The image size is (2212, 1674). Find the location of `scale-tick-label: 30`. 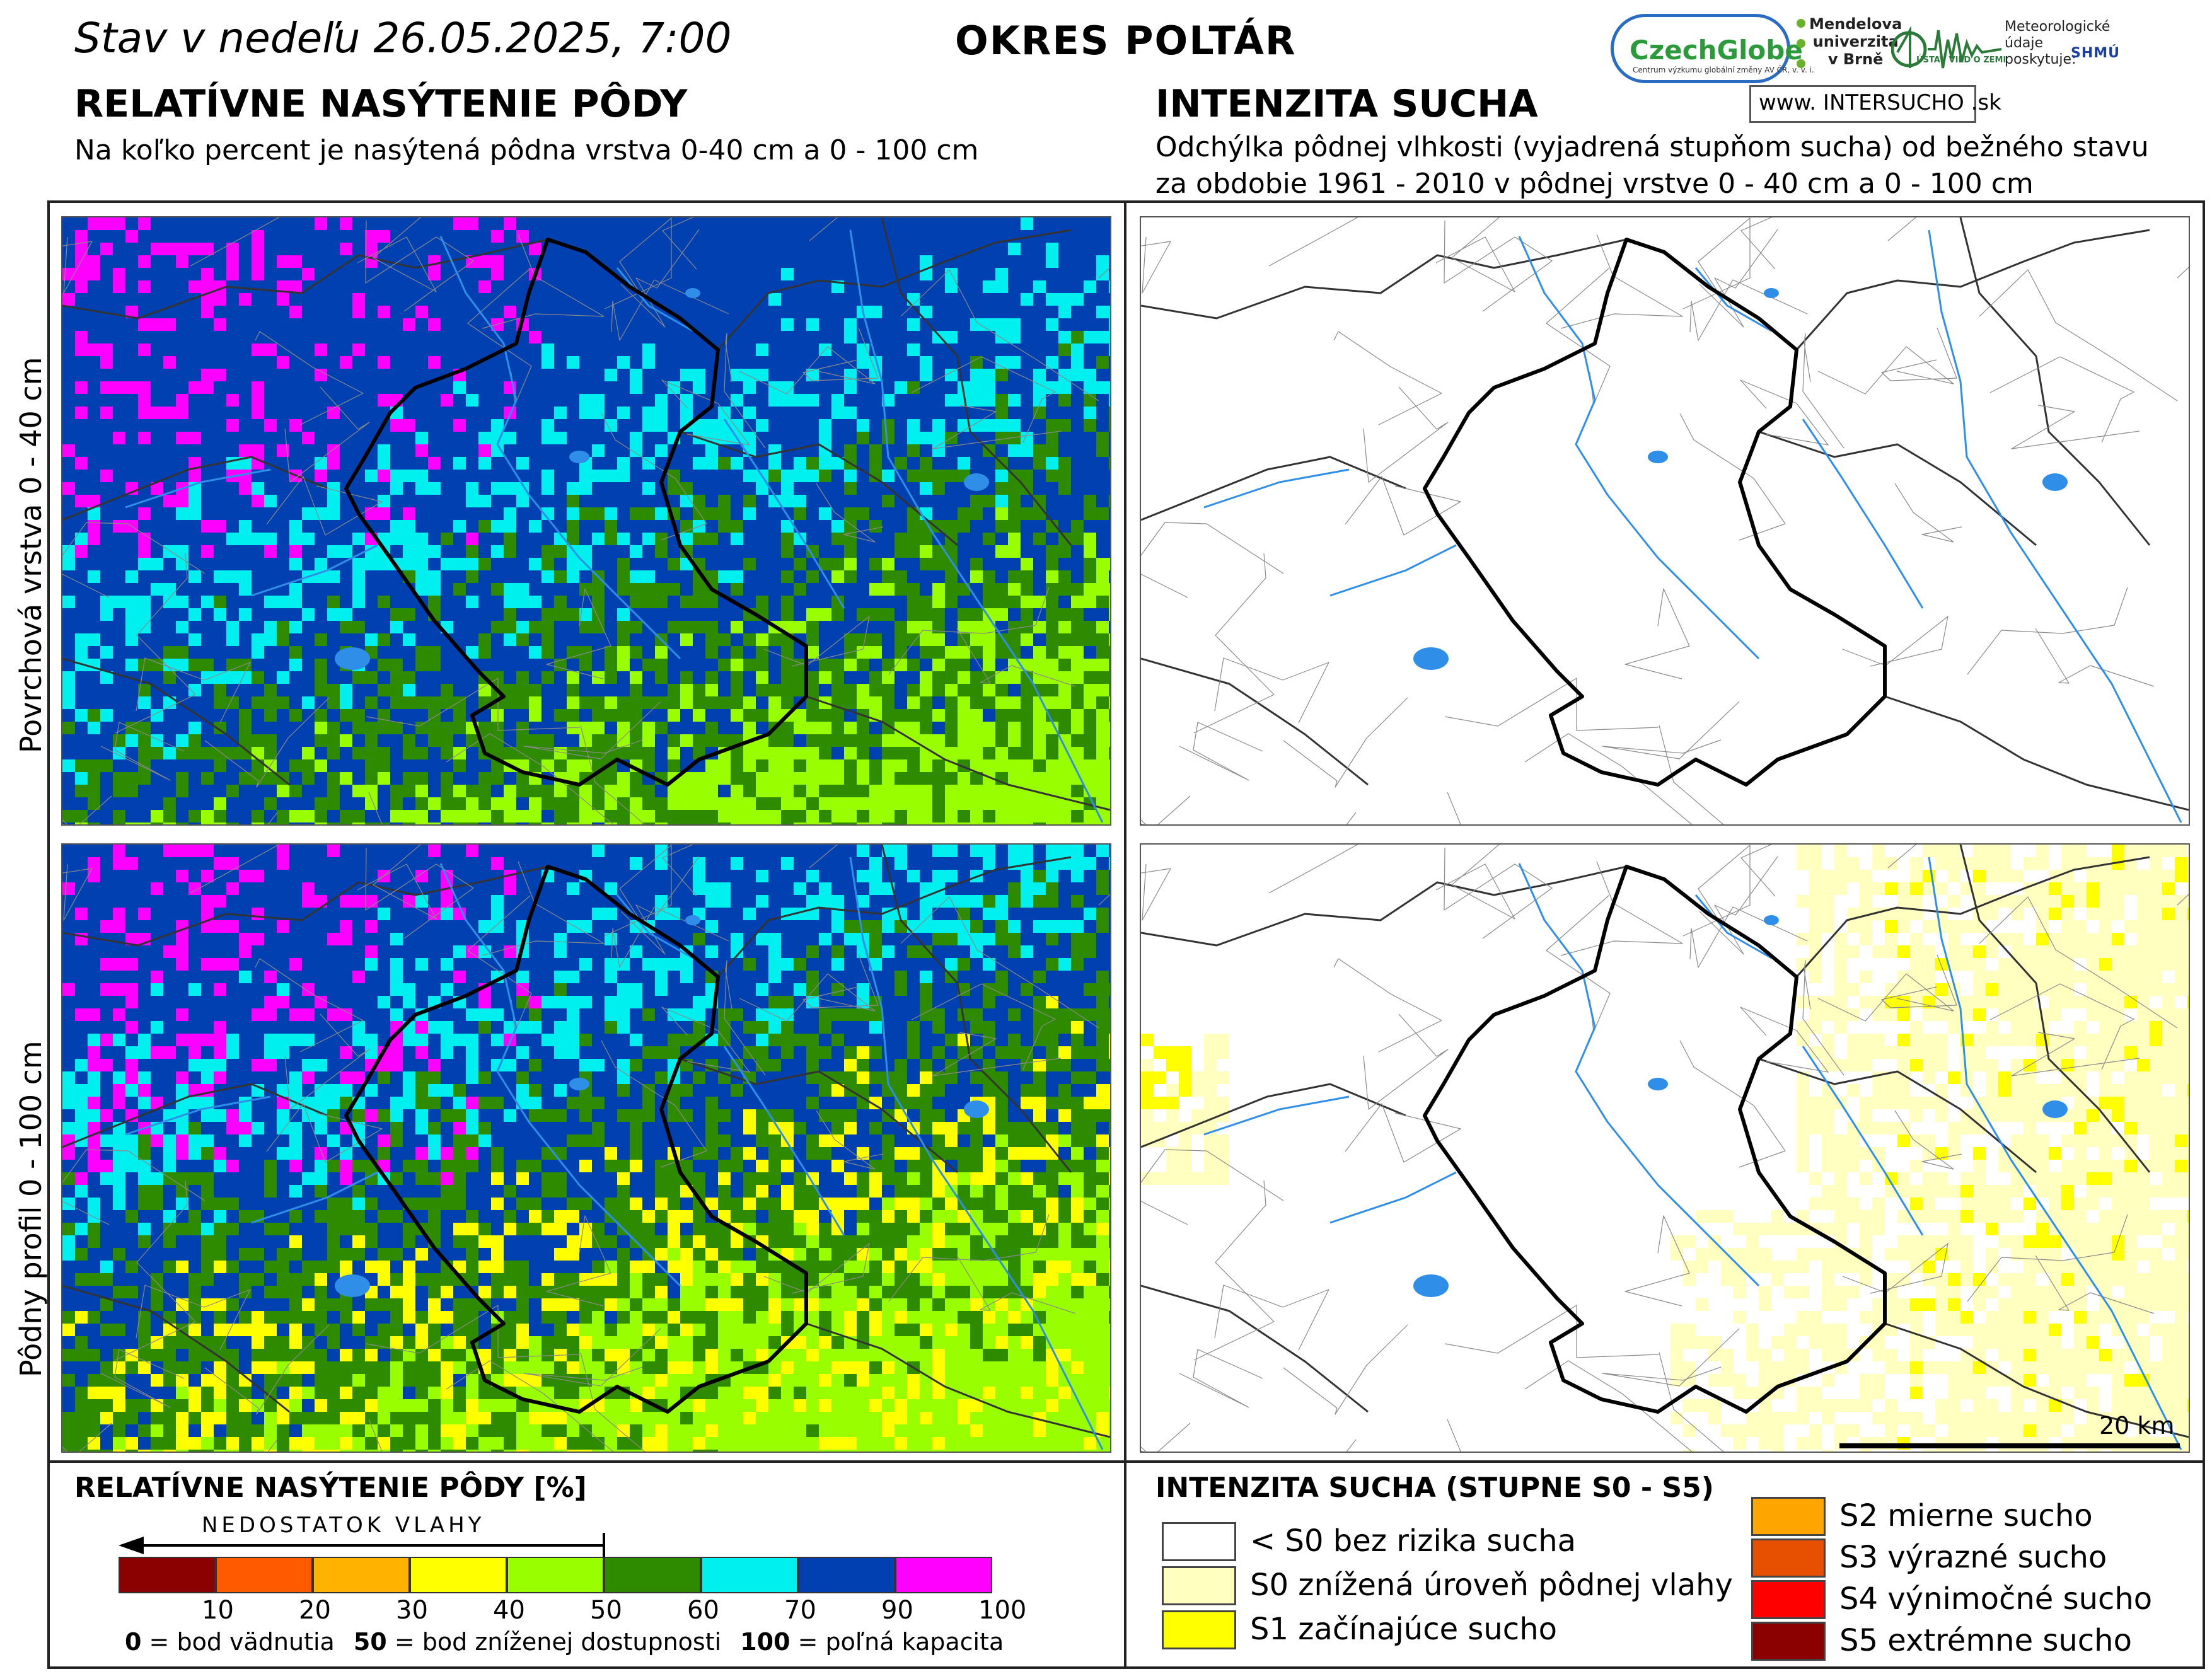

scale-tick-label: 30 is located at coordinates (412, 1610).